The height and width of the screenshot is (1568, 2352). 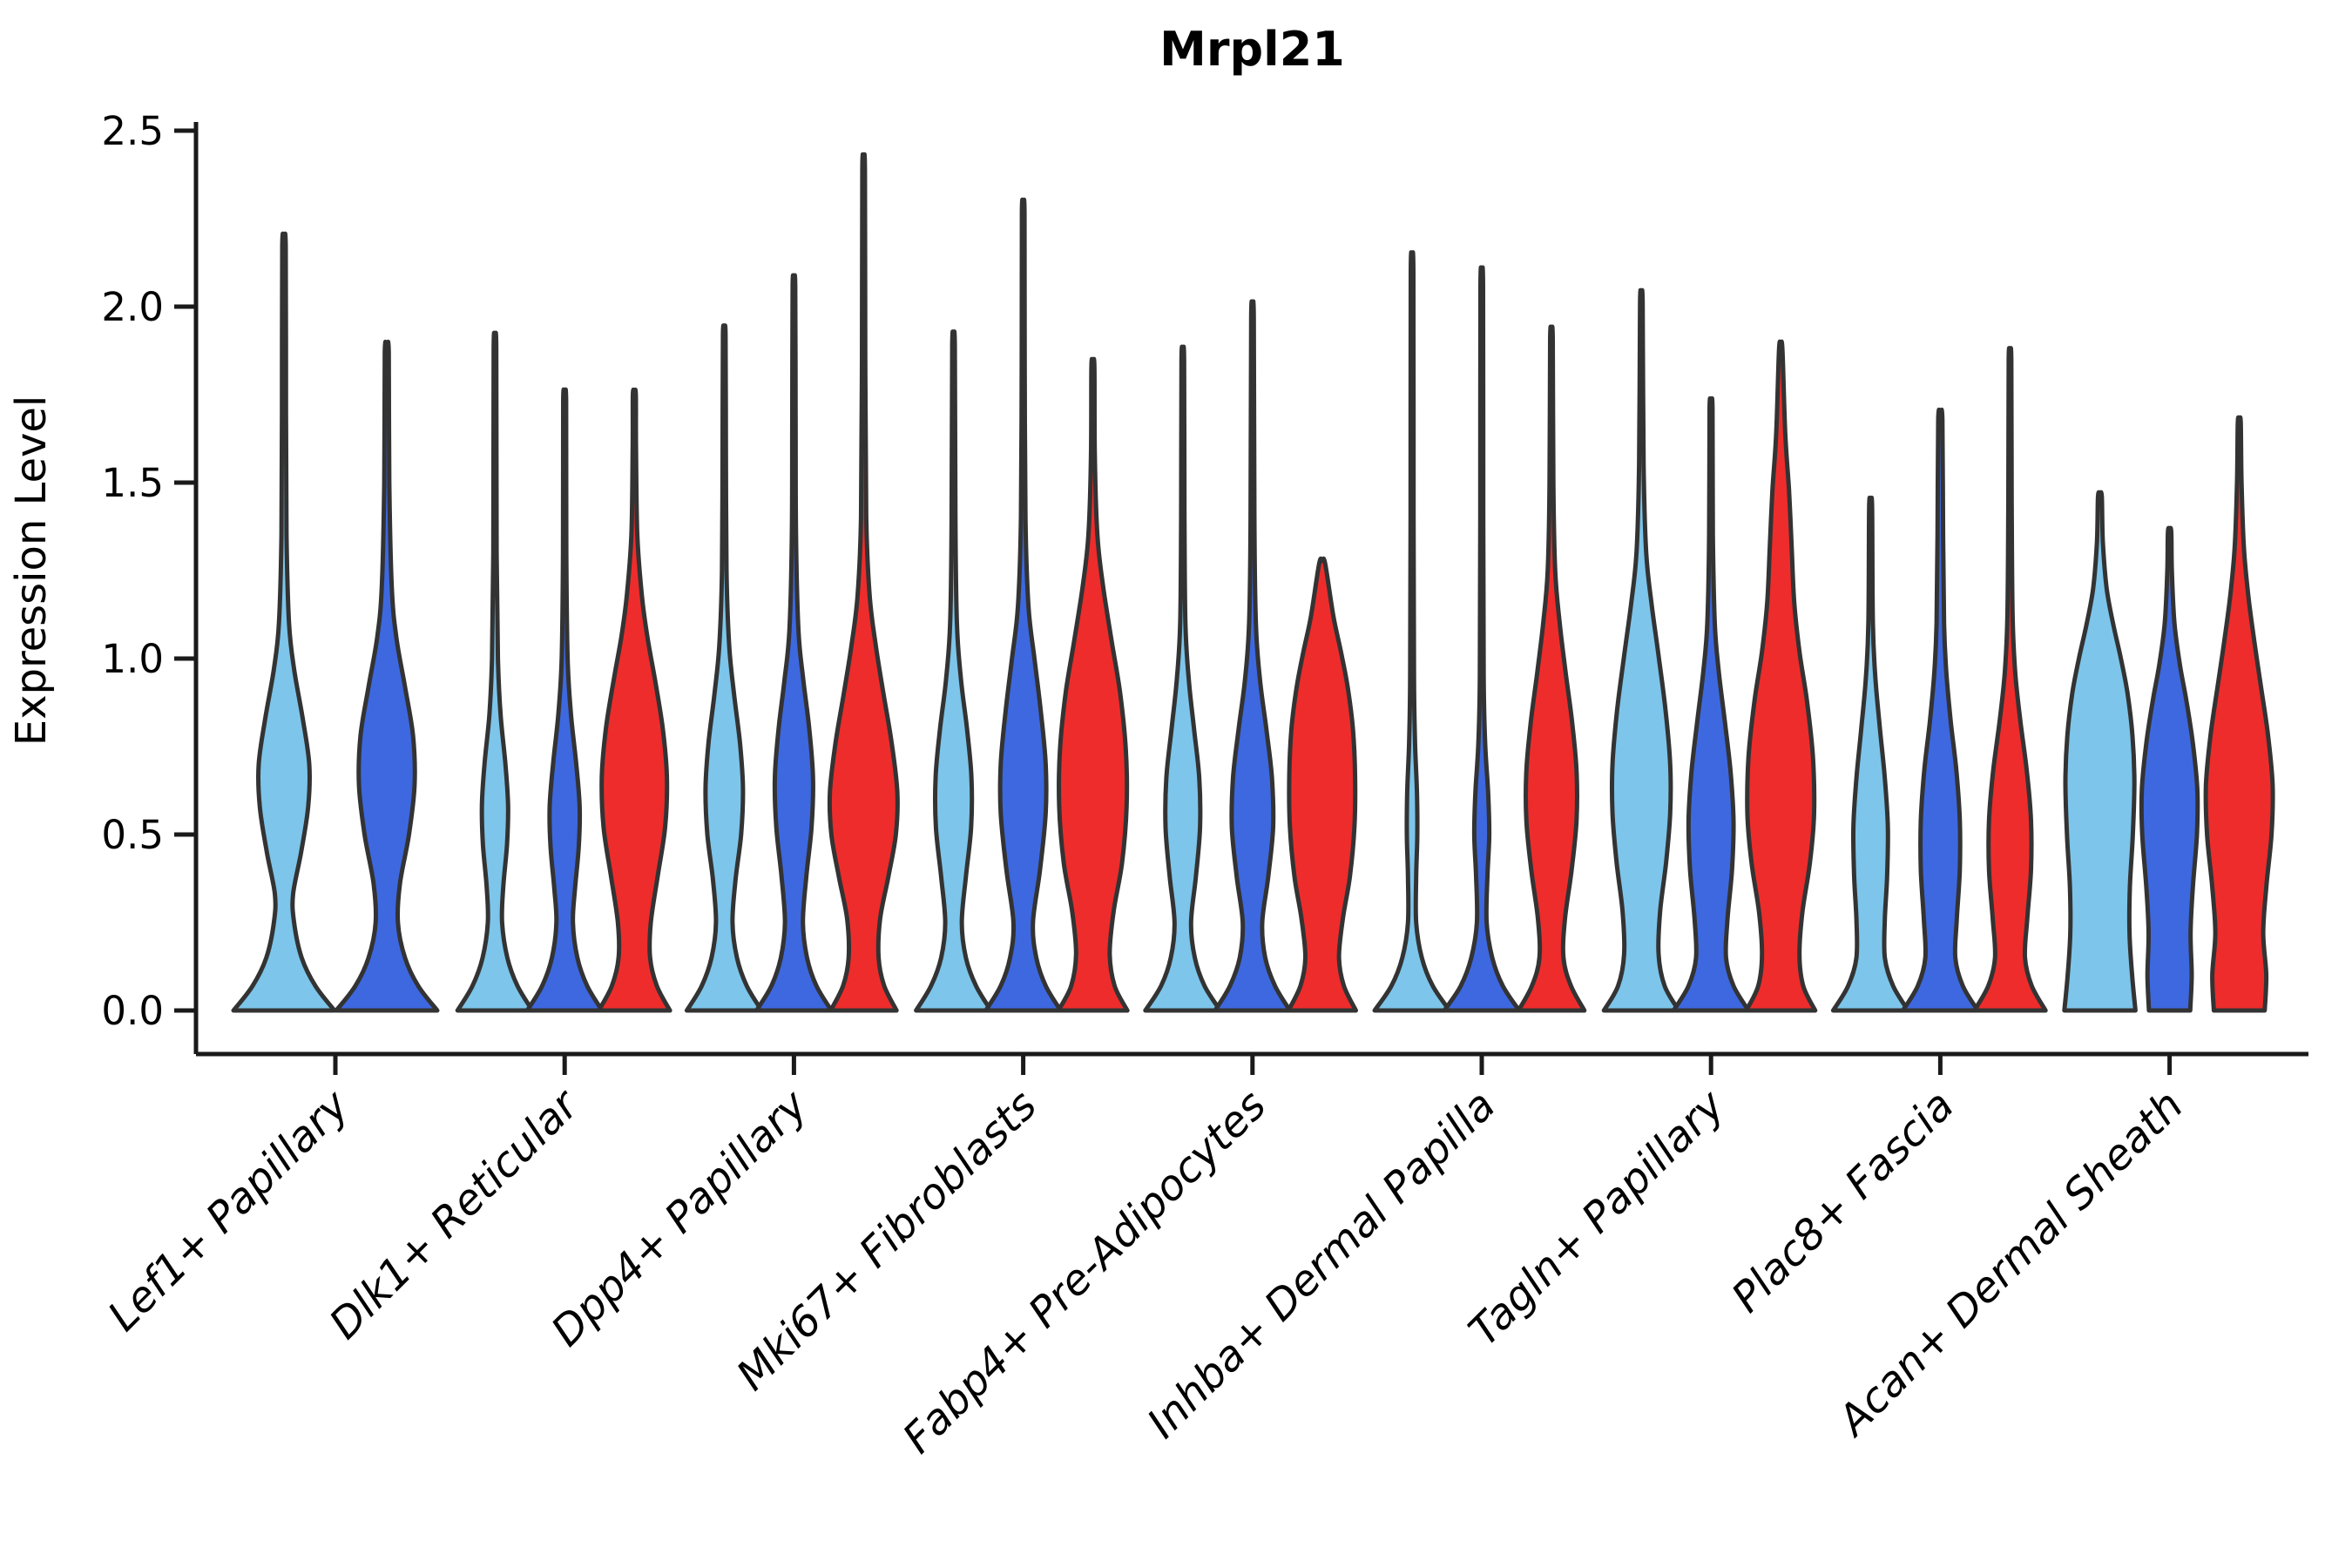 I want to click on violin-lef1-papillary-royalblue, so click(x=387, y=676).